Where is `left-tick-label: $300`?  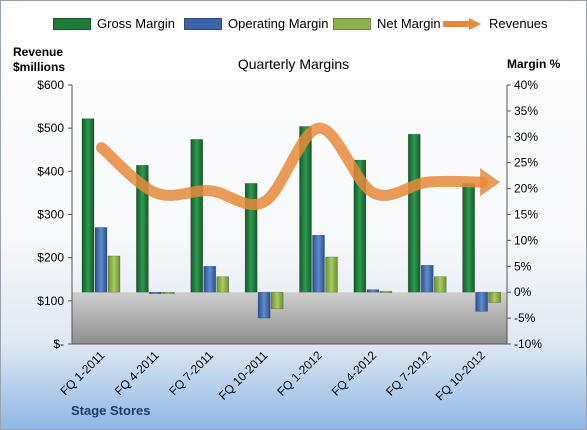
left-tick-label: $300 is located at coordinates (50, 215).